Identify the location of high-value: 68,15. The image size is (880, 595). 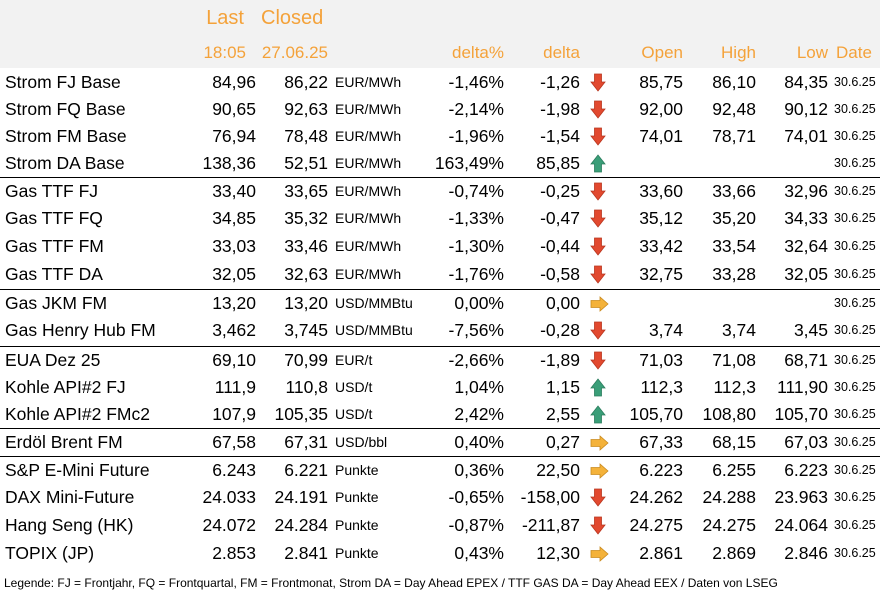
(734, 442).